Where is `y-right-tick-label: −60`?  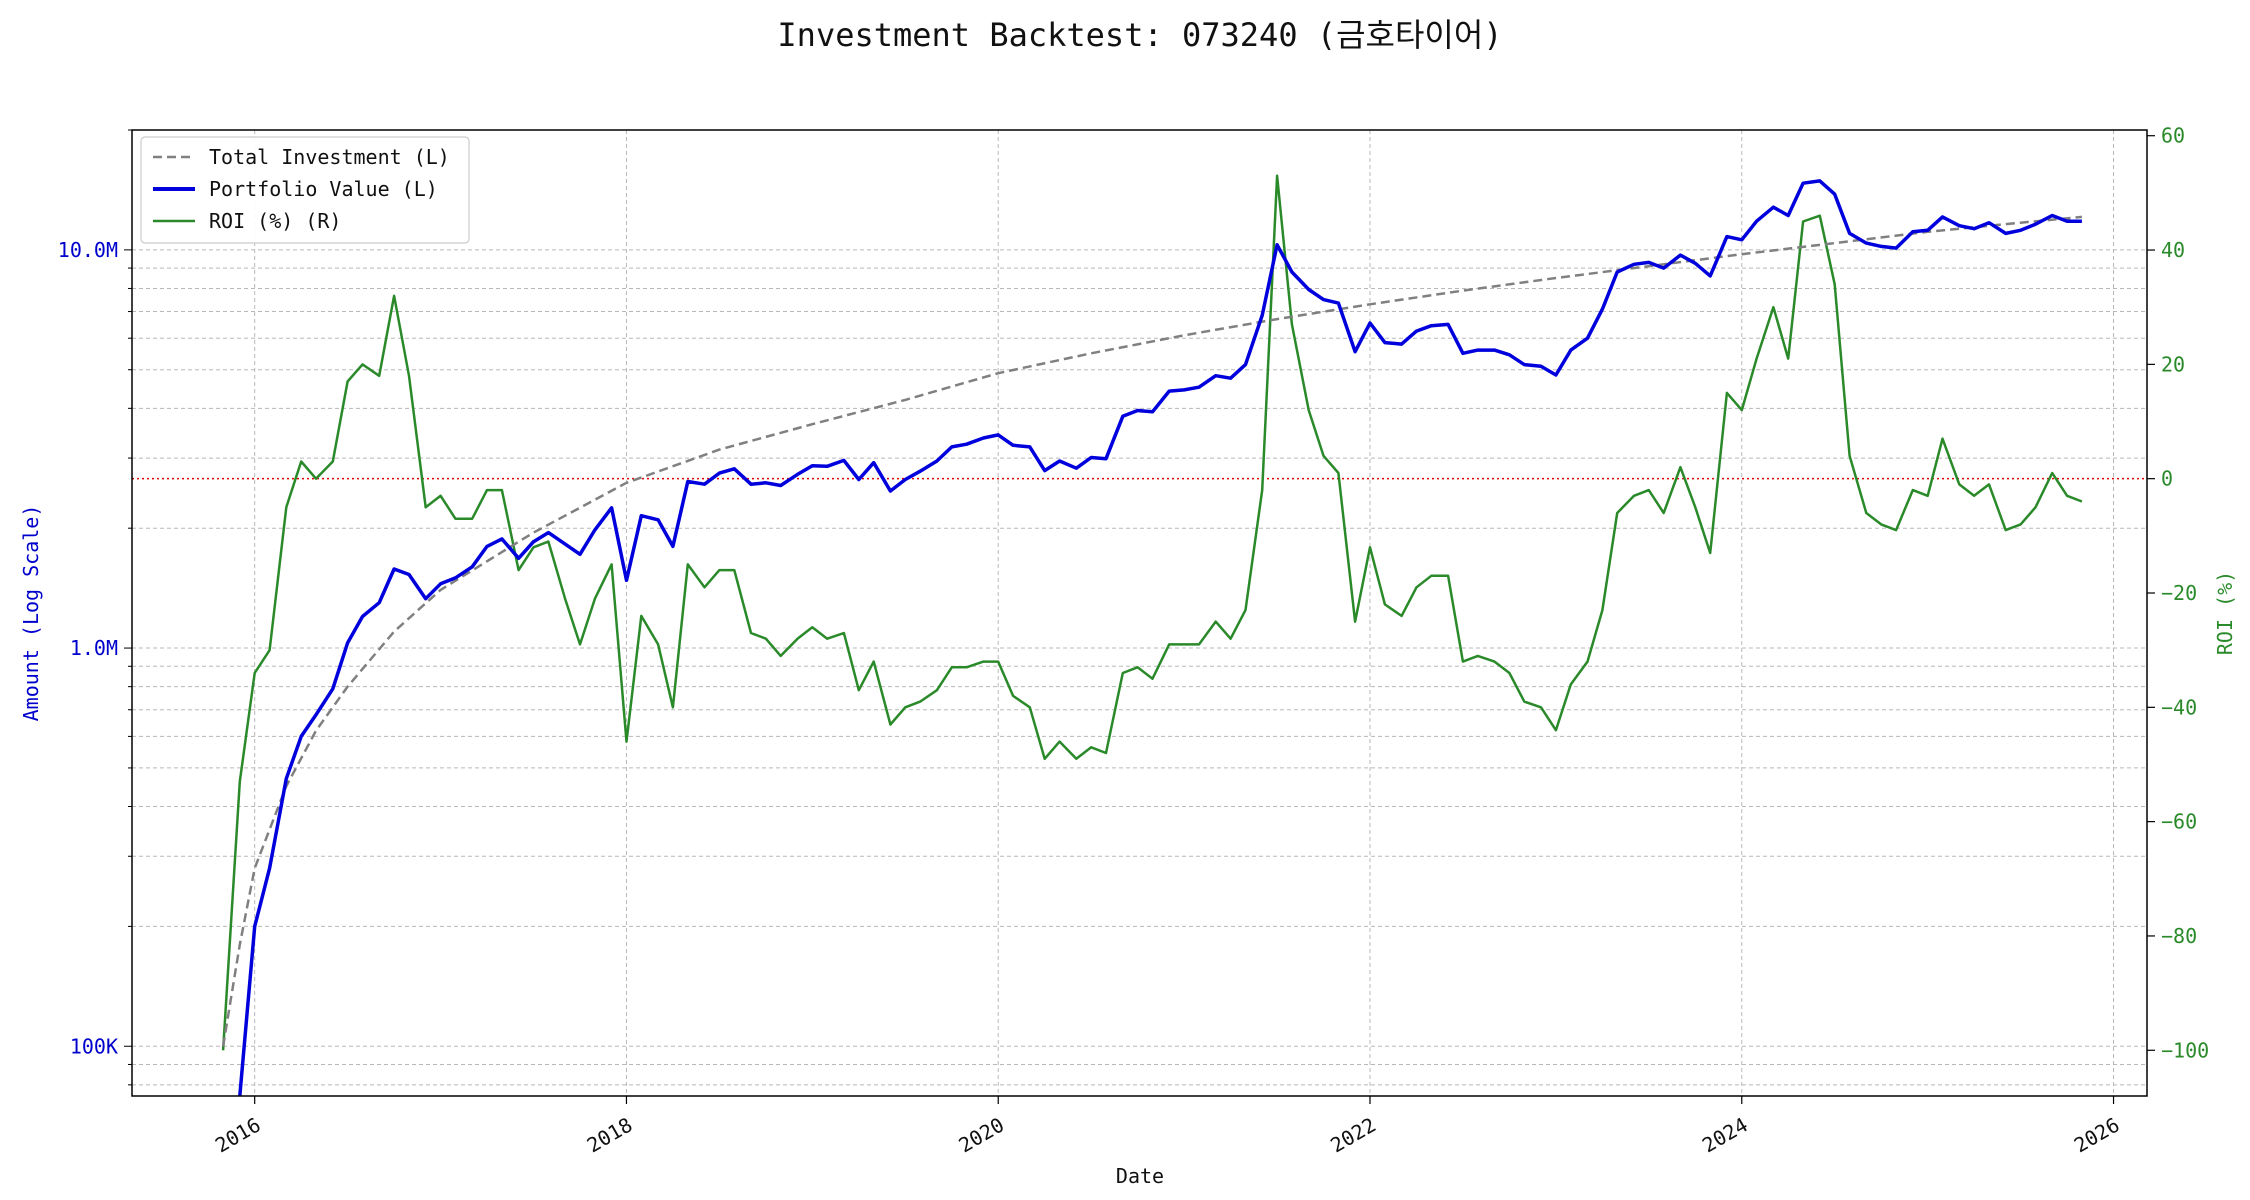
y-right-tick-label: −60 is located at coordinates (2179, 822).